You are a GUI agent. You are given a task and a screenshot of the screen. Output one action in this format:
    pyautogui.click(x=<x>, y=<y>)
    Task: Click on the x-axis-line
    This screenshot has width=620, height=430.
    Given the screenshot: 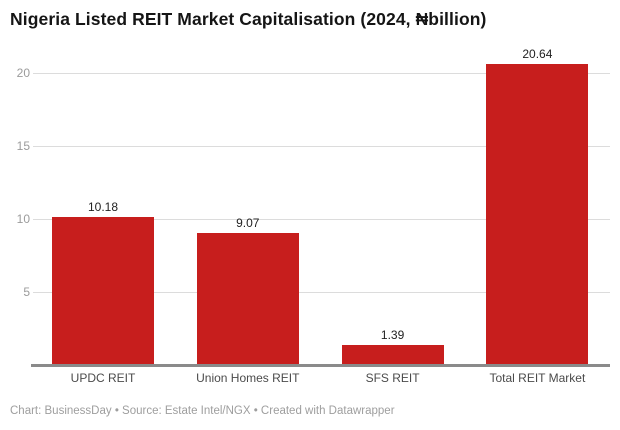 What is the action you would take?
    pyautogui.click(x=320, y=365)
    